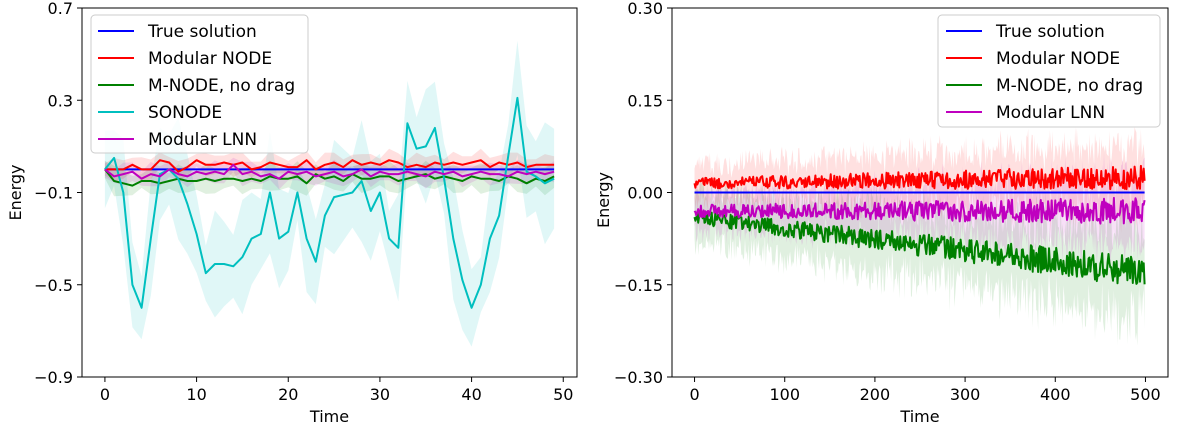 This screenshot has height=427, width=1194. I want to click on left-series-modular-lnn, so click(329, 171).